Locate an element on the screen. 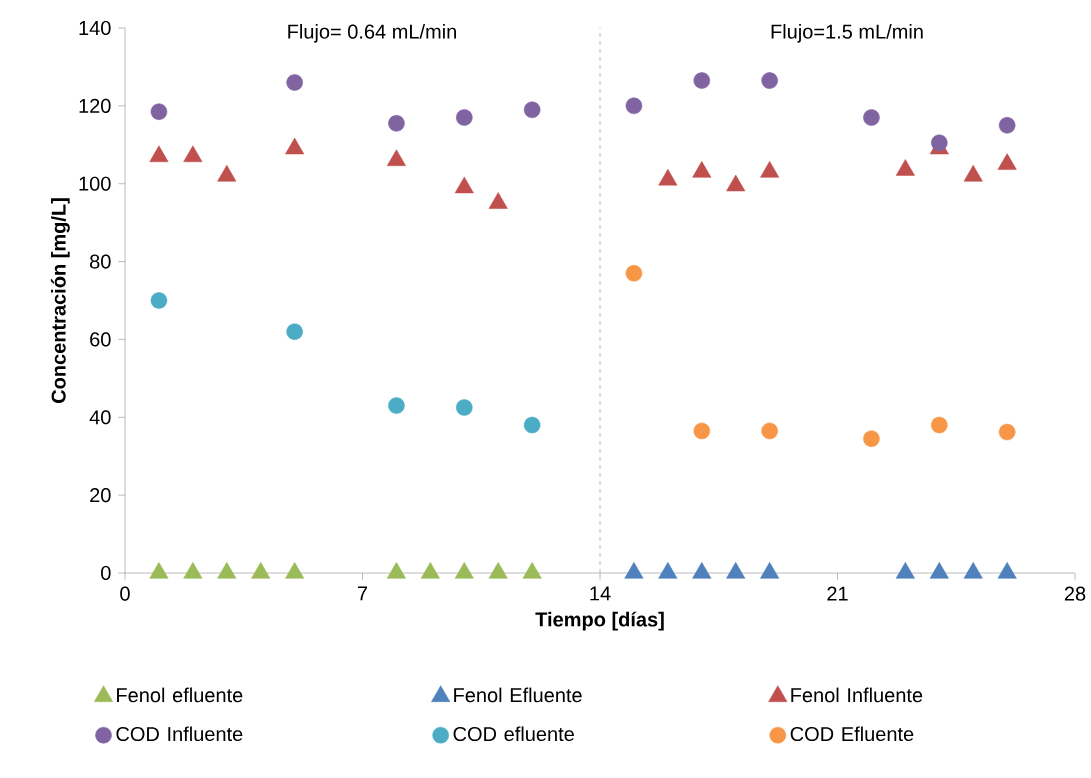  x-axis-title: Tiempo [días] is located at coordinates (599, 621).